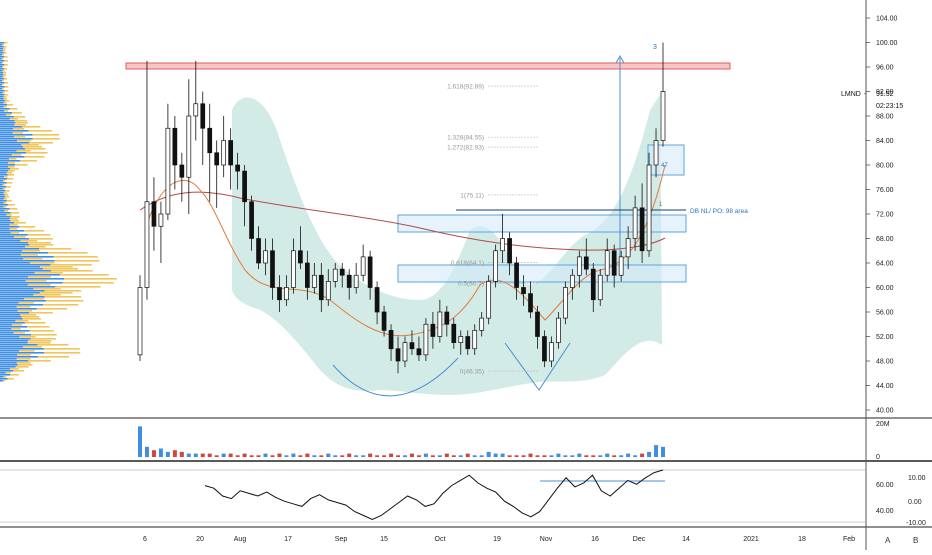 This screenshot has height=555, width=932. What do you see at coordinates (885, 386) in the screenshot?
I see `price-tick-label: 44.00` at bounding box center [885, 386].